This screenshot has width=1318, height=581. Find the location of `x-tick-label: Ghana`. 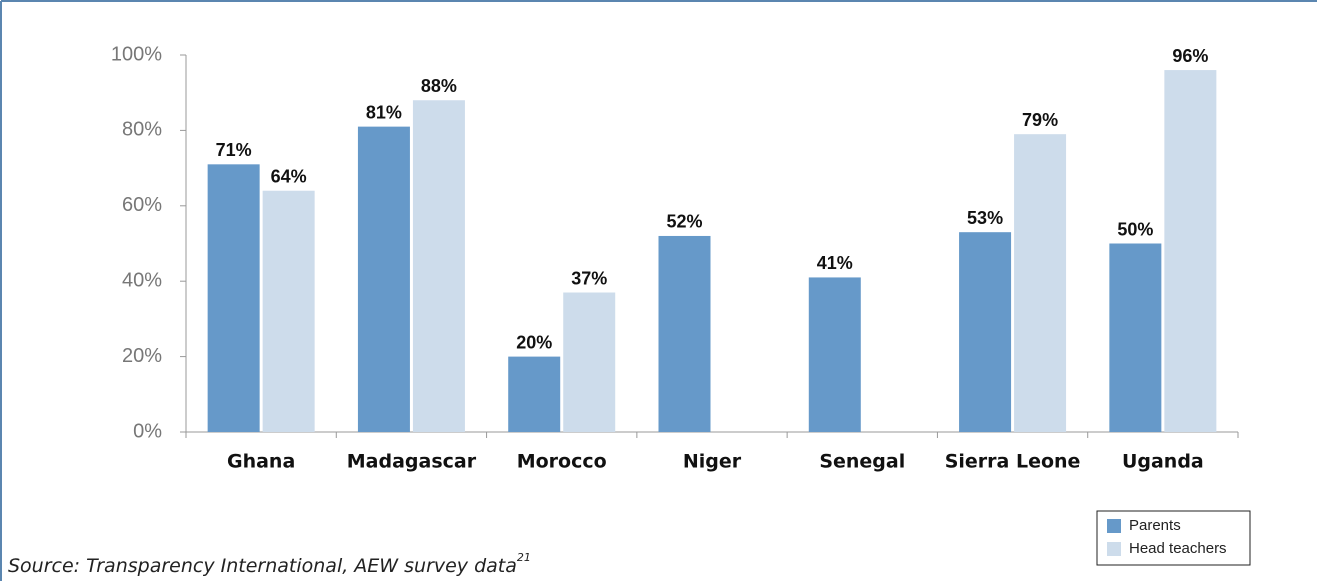

x-tick-label: Ghana is located at coordinates (261, 462).